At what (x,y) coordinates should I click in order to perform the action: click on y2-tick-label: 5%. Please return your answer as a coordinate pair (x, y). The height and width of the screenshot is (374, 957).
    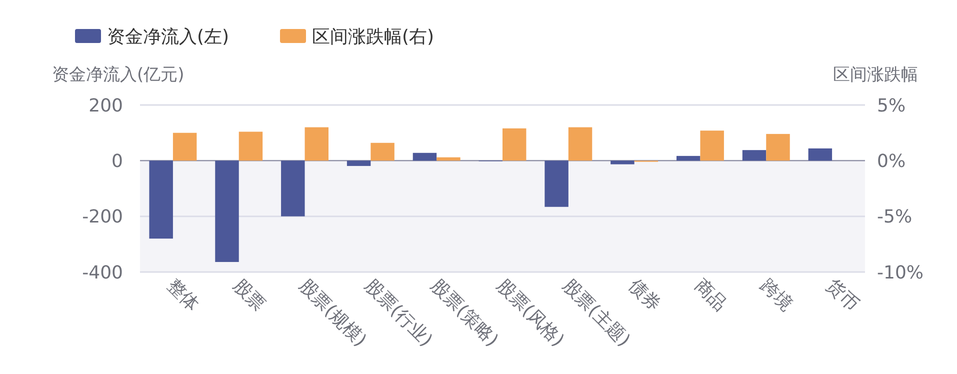
    Looking at the image, I should click on (891, 105).